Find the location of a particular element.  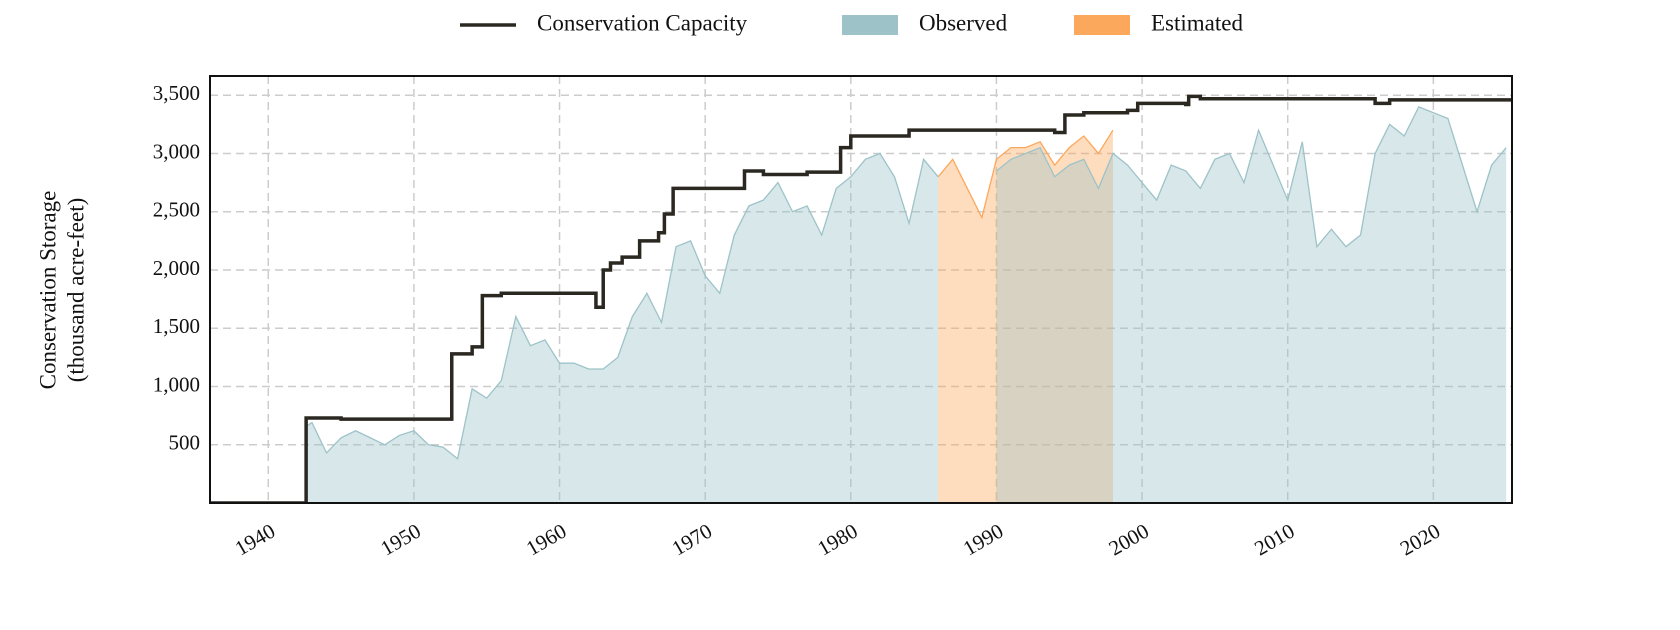

legend-label: Conservation Capacity is located at coordinates (642, 22).